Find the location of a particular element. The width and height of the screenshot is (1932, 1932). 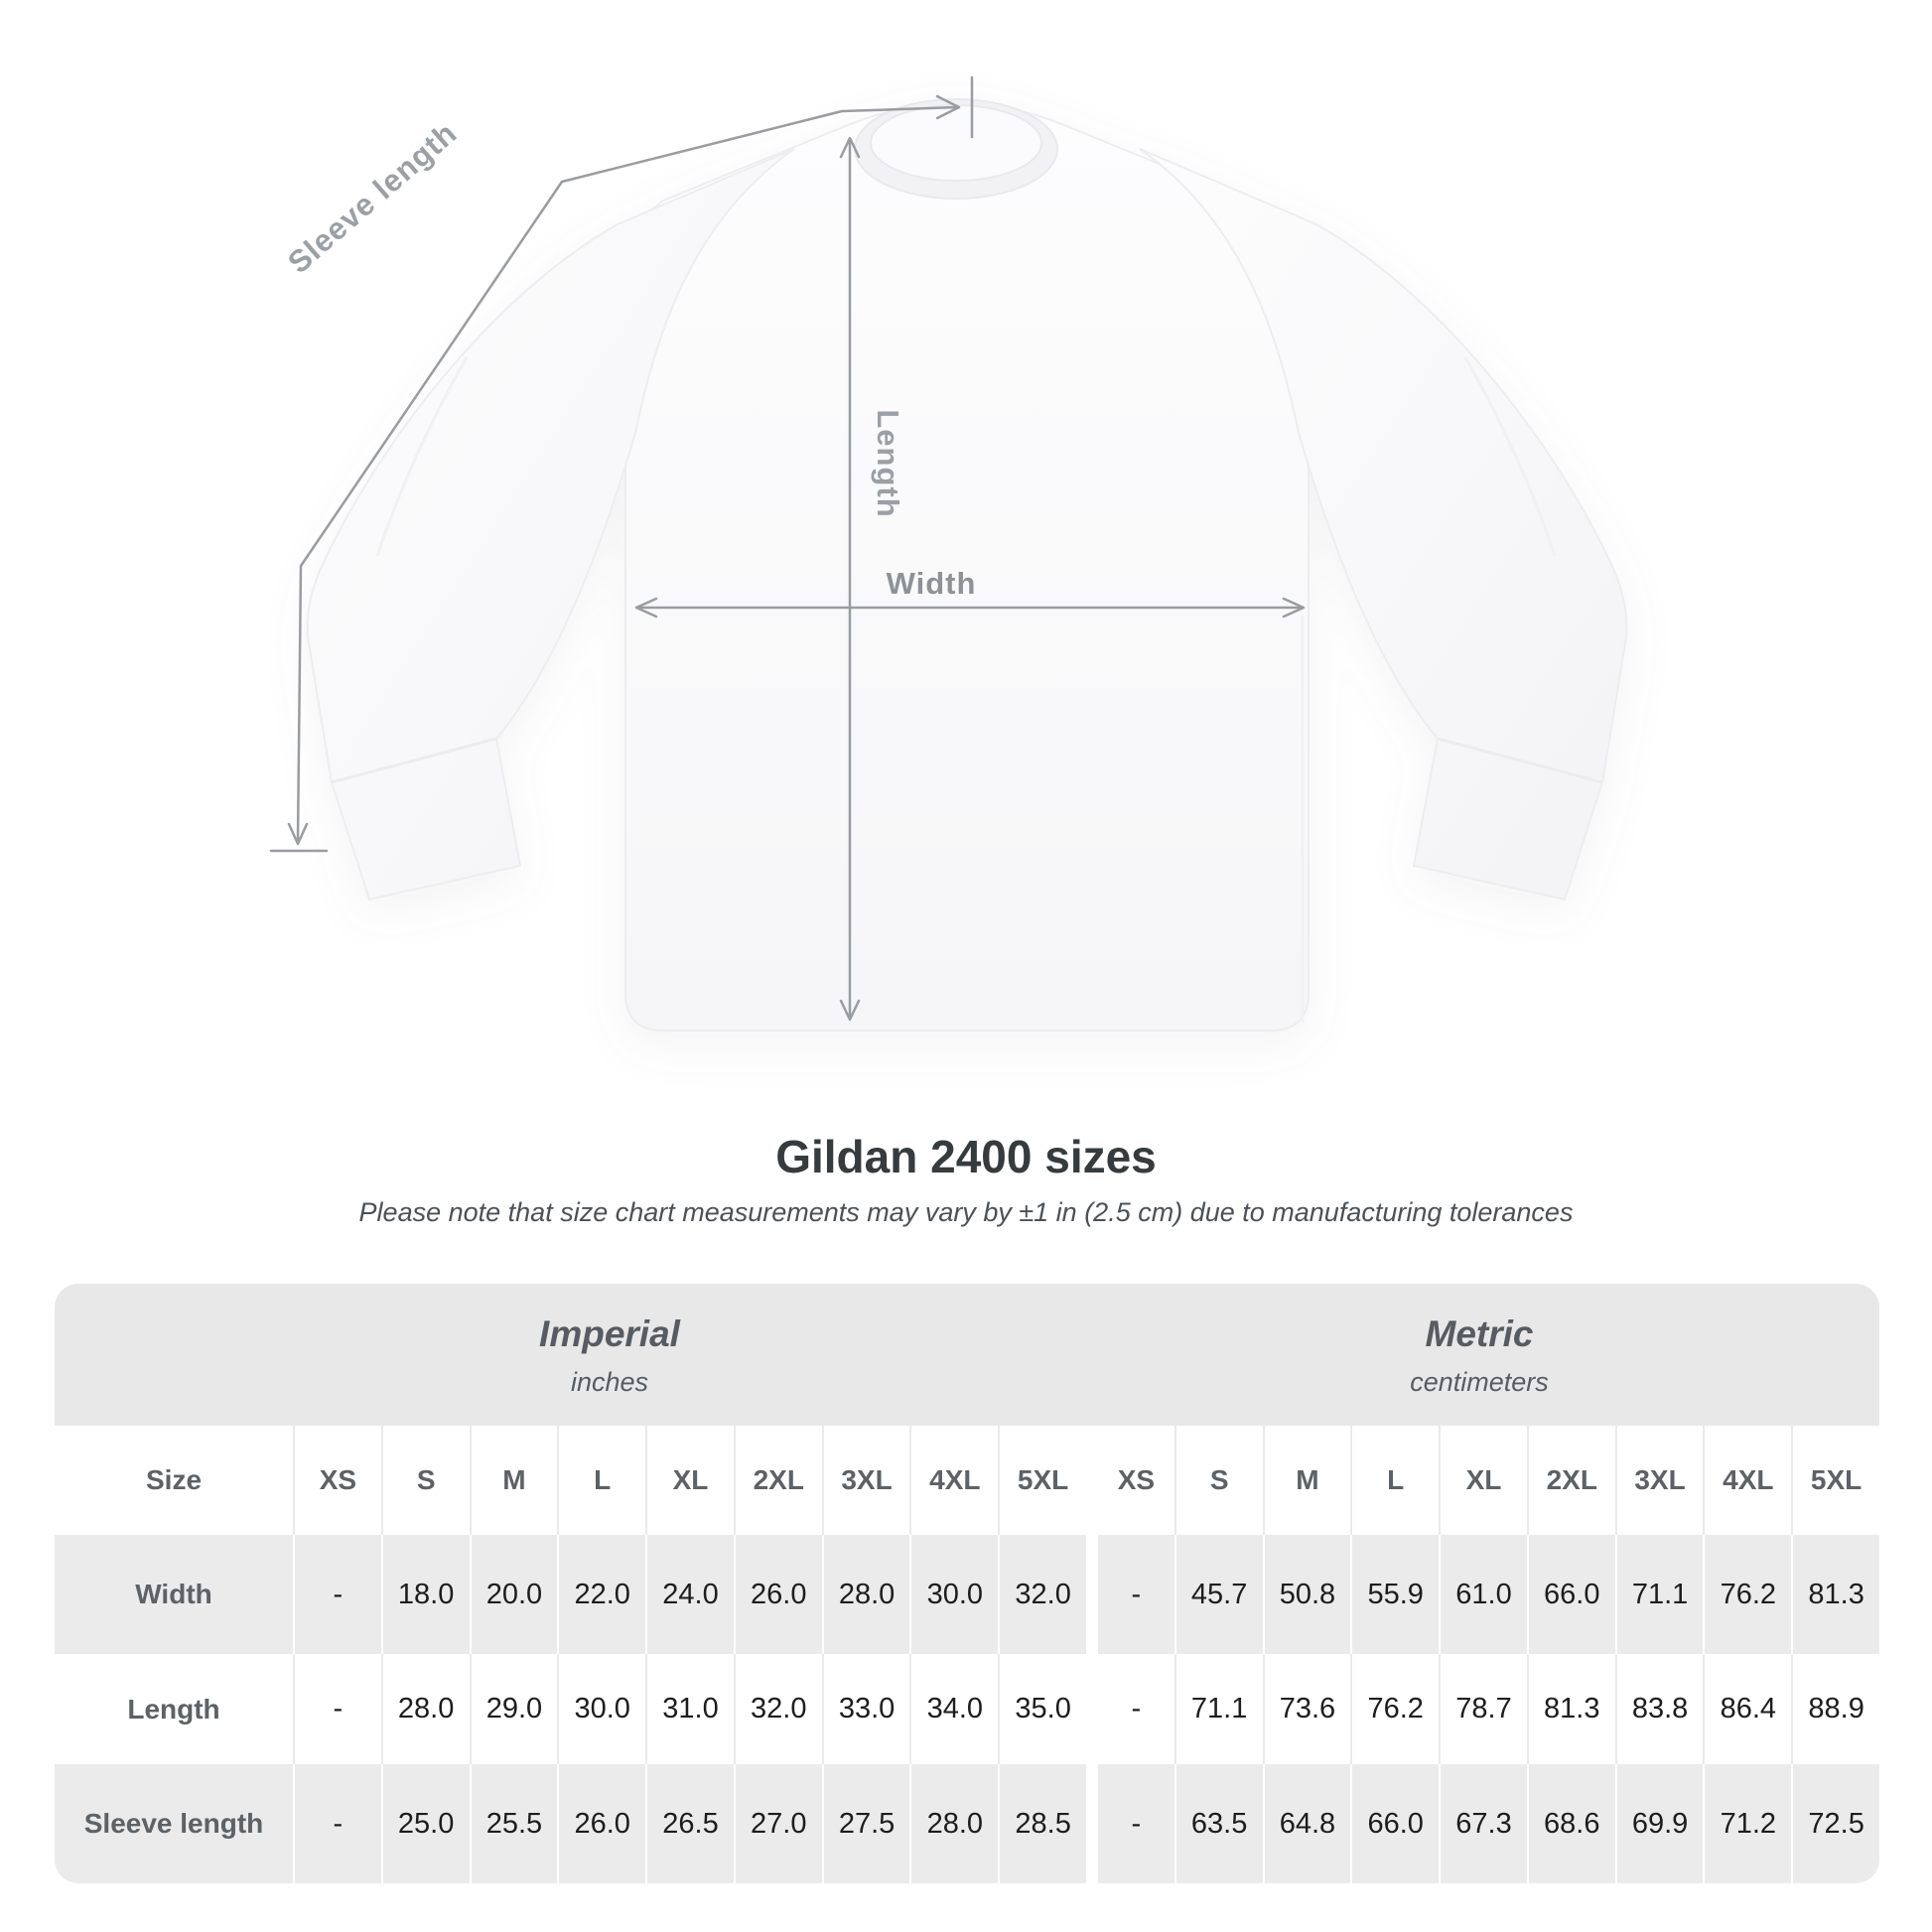

width-imperial-s: 18.0 is located at coordinates (425, 1594).